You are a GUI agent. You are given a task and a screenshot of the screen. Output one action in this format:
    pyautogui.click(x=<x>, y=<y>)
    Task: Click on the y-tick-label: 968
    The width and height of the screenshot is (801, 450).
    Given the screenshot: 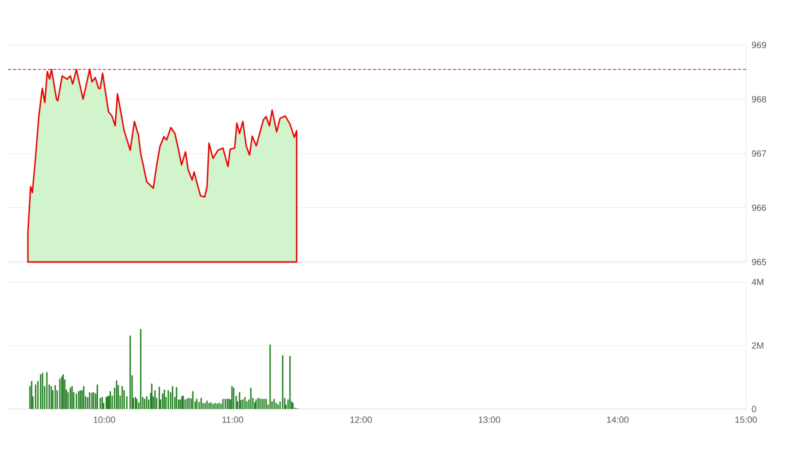 What is the action you would take?
    pyautogui.click(x=759, y=99)
    